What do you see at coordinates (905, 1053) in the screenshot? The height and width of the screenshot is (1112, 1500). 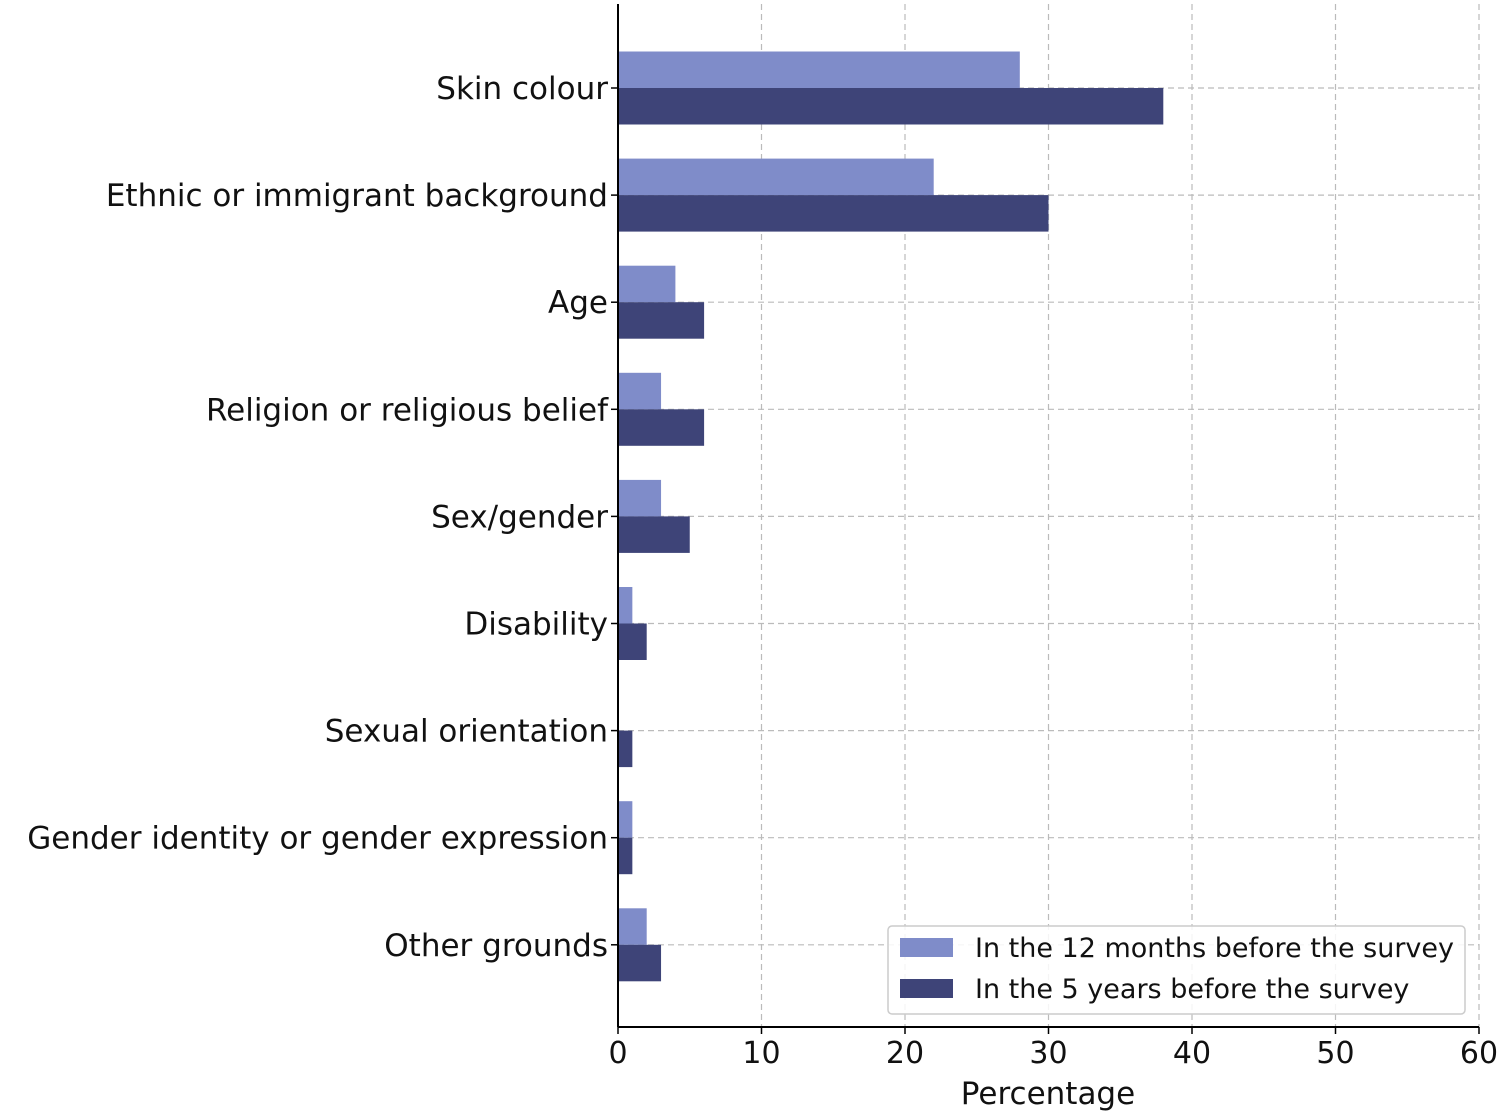 I see `x-tick-label: 20` at bounding box center [905, 1053].